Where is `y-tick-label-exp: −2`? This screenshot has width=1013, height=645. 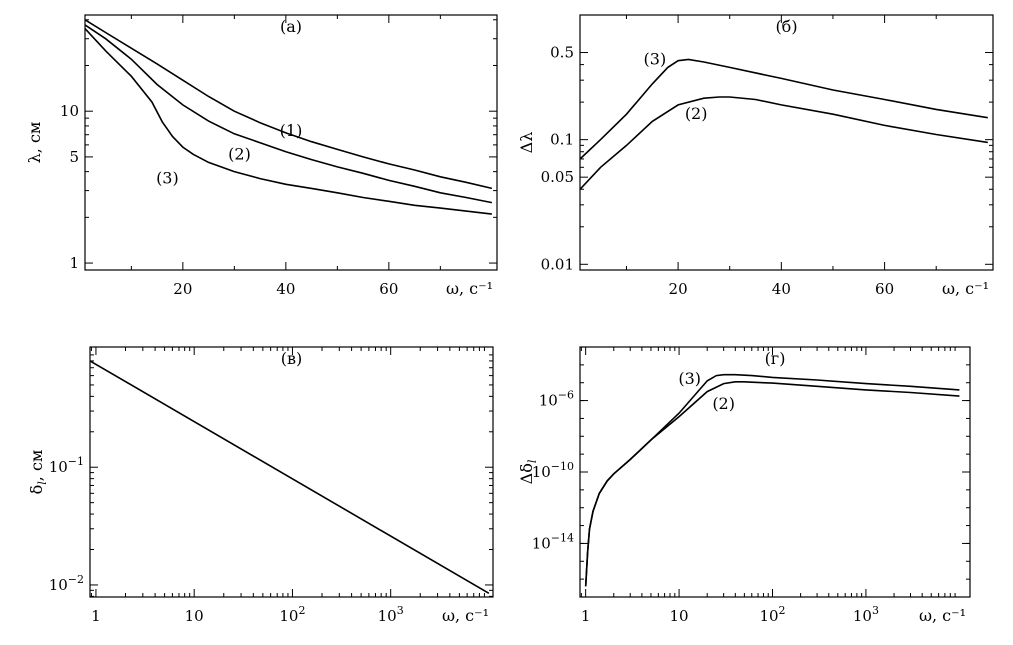 y-tick-label-exp: −2 is located at coordinates (76, 579).